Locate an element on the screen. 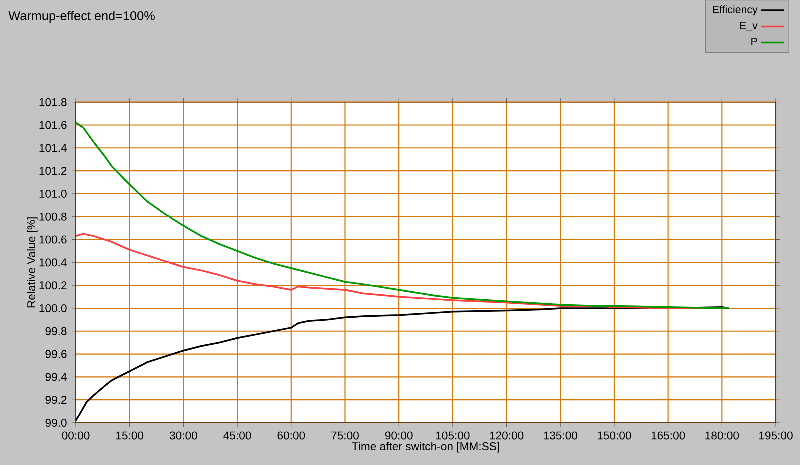 The image size is (800, 465). x-tick-label: 75:00 is located at coordinates (345, 436).